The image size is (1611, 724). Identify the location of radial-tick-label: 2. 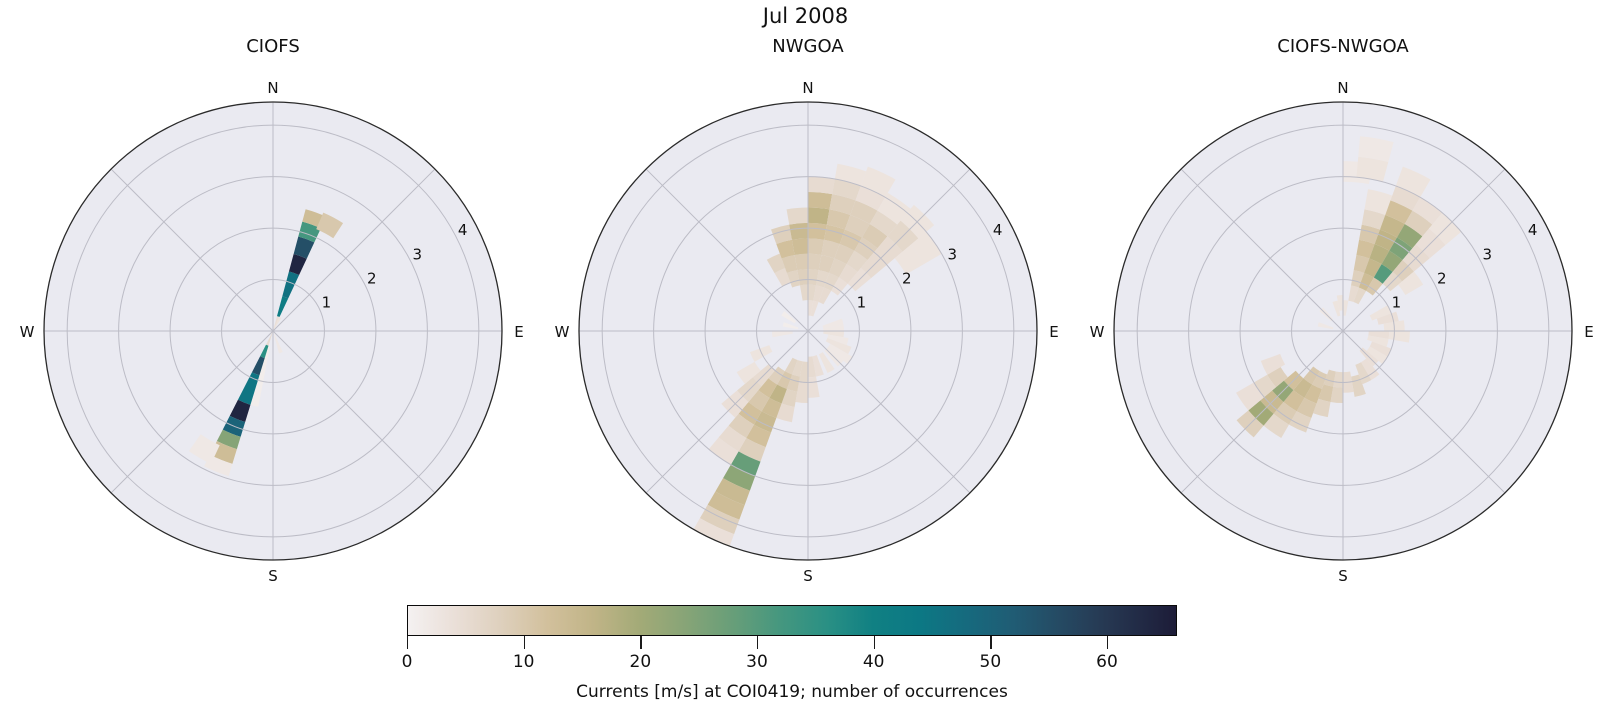
(372, 278).